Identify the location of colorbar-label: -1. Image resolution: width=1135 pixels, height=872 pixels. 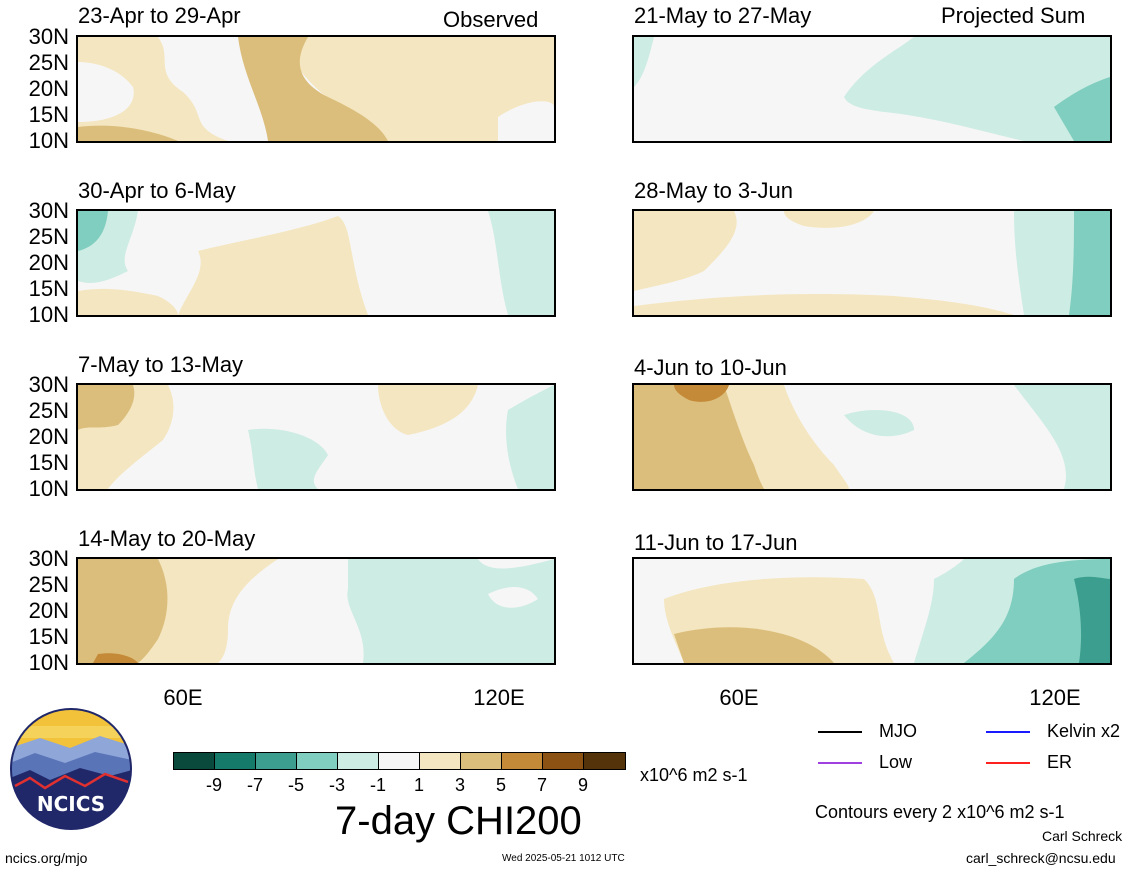
(377, 785).